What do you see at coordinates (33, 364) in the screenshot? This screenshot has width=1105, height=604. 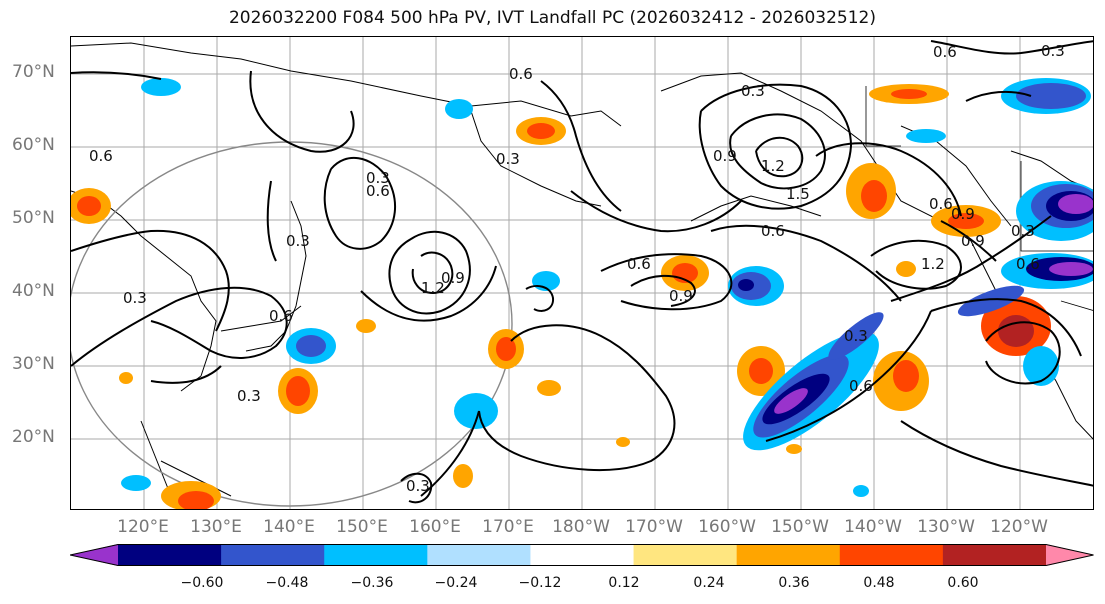 I see `lat-label-30n: 30°N` at bounding box center [33, 364].